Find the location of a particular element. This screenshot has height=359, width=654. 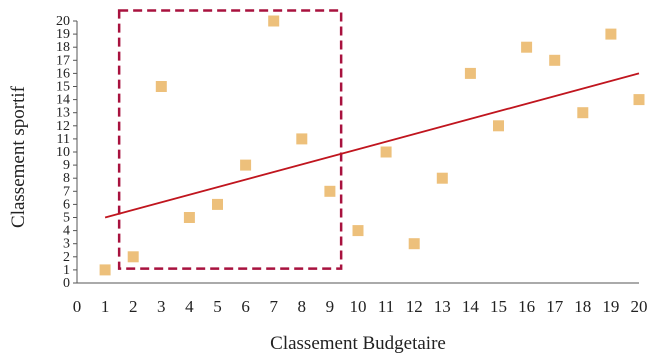

x-tick-label: 9 is located at coordinates (330, 306).